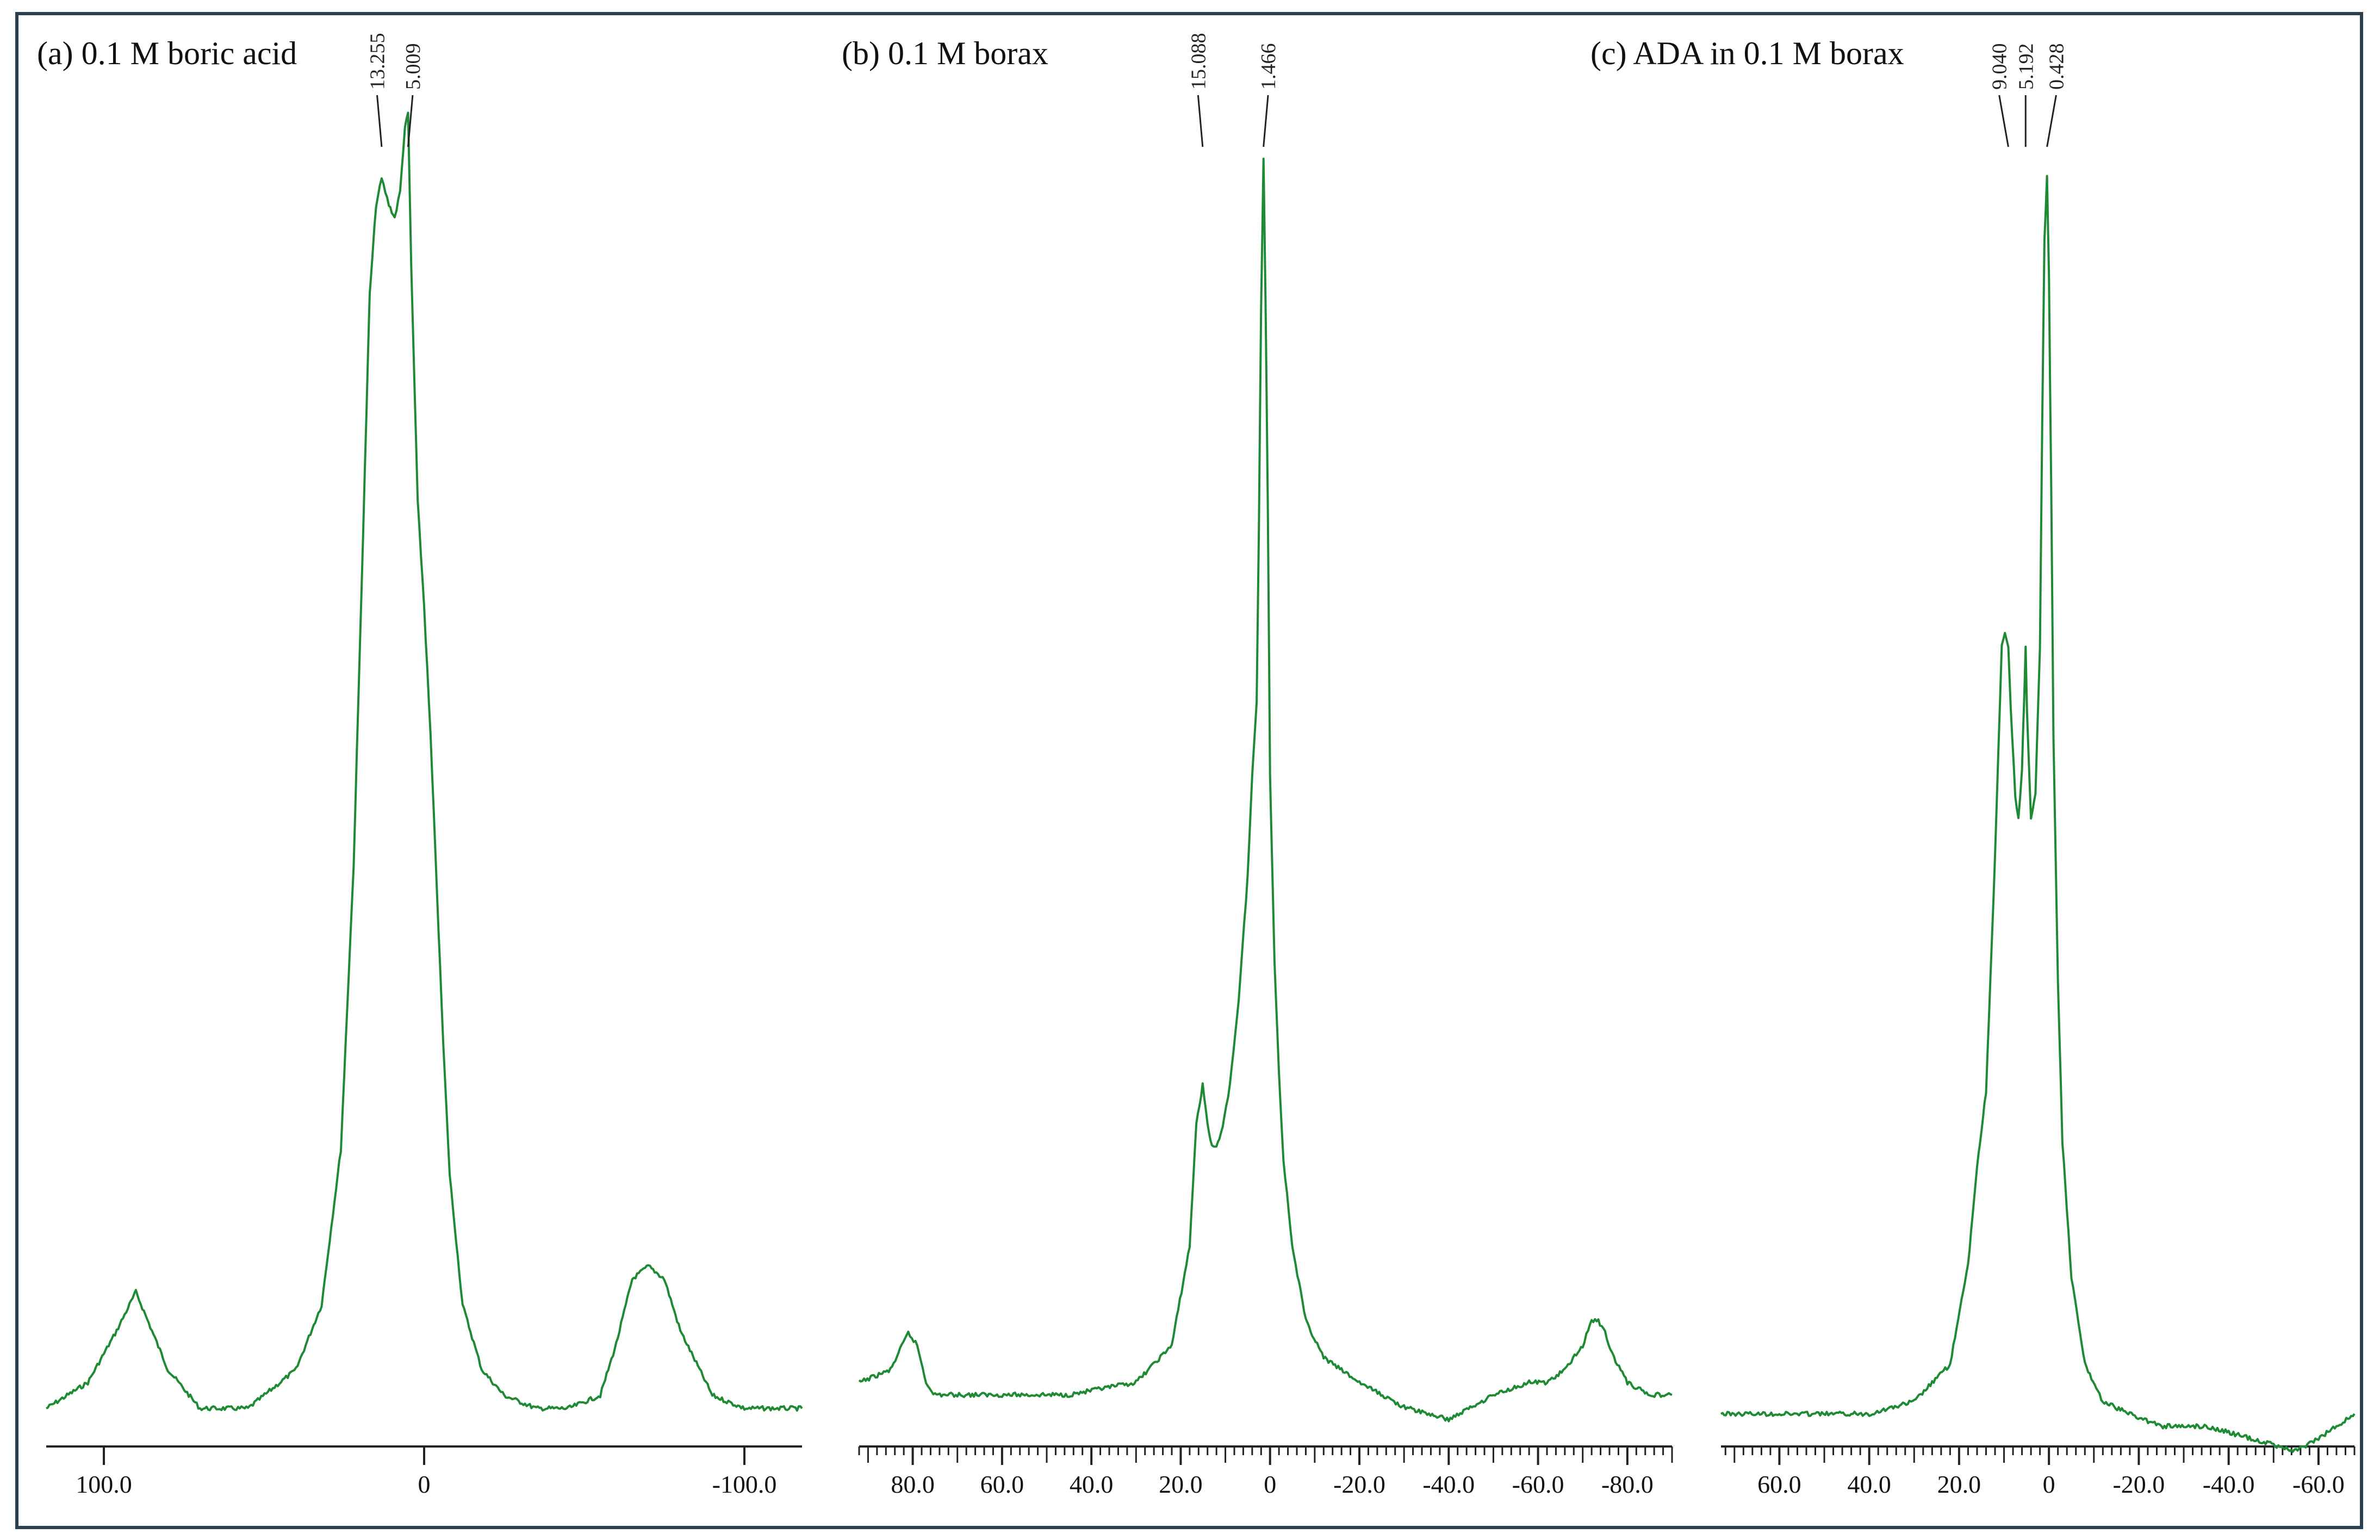 This screenshot has width=2380, height=1540. Describe the element at coordinates (1198, 61) in the screenshot. I see `peak-label: 15.088` at that location.